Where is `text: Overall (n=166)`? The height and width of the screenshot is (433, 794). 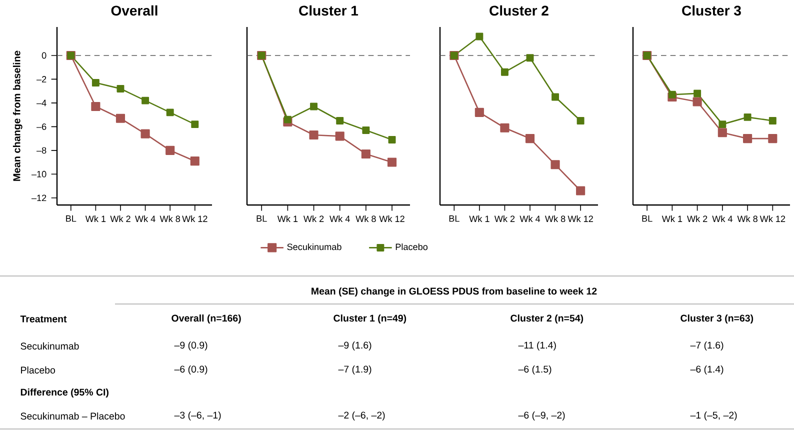 text: Overall (n=166) is located at coordinates (206, 319).